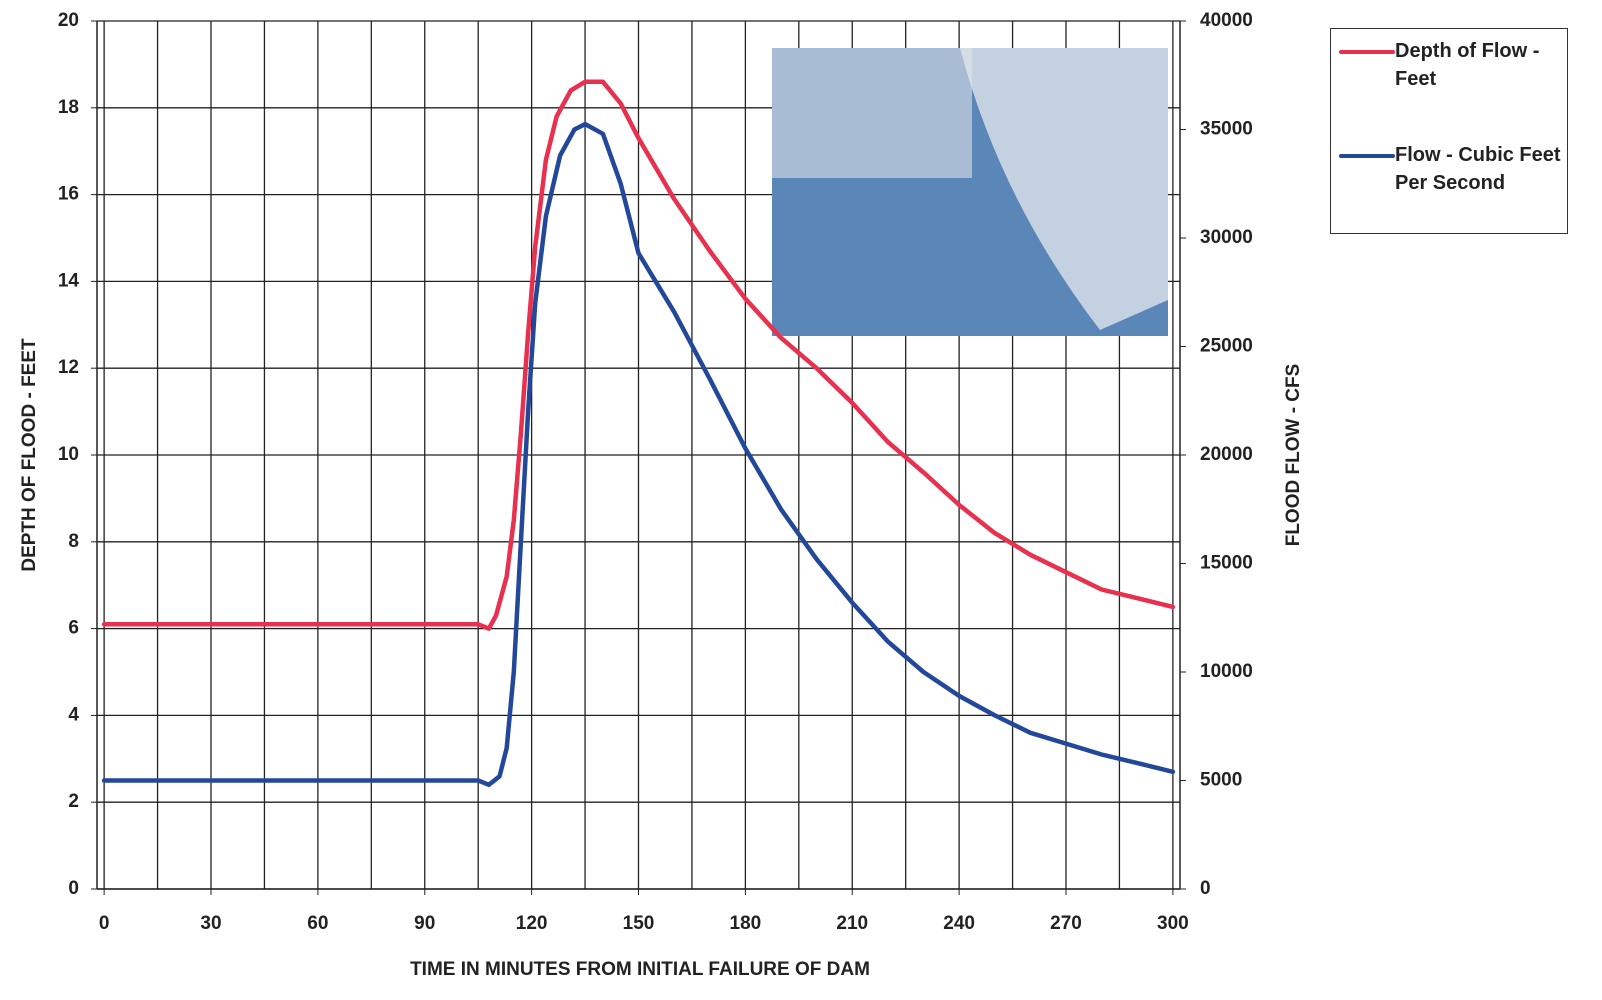 The image size is (1602, 1000). I want to click on legend-label: Flow - Cubic Feet Per Second, so click(1478, 169).